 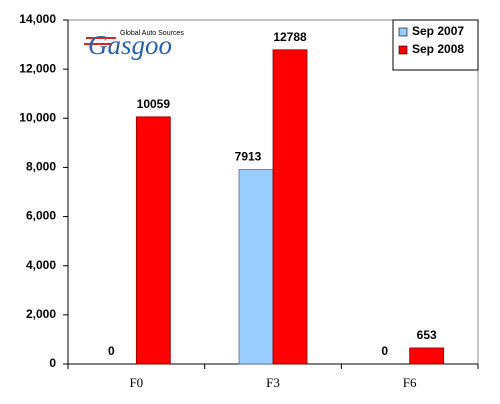 I want to click on y-tick-label: 4,000, so click(x=41, y=265).